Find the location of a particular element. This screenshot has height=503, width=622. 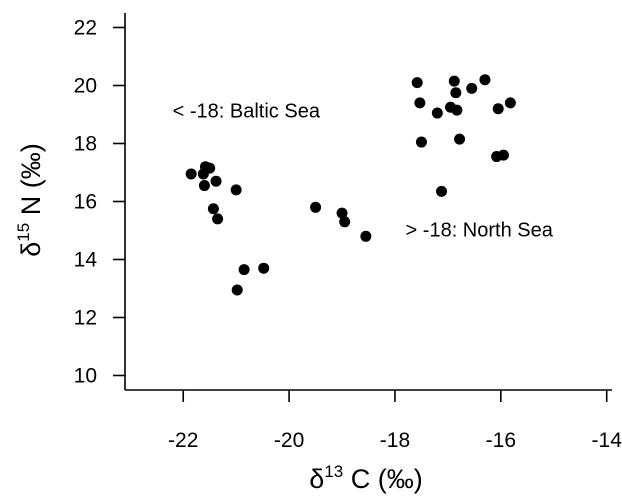

x-tick-label: -18 is located at coordinates (395, 440).